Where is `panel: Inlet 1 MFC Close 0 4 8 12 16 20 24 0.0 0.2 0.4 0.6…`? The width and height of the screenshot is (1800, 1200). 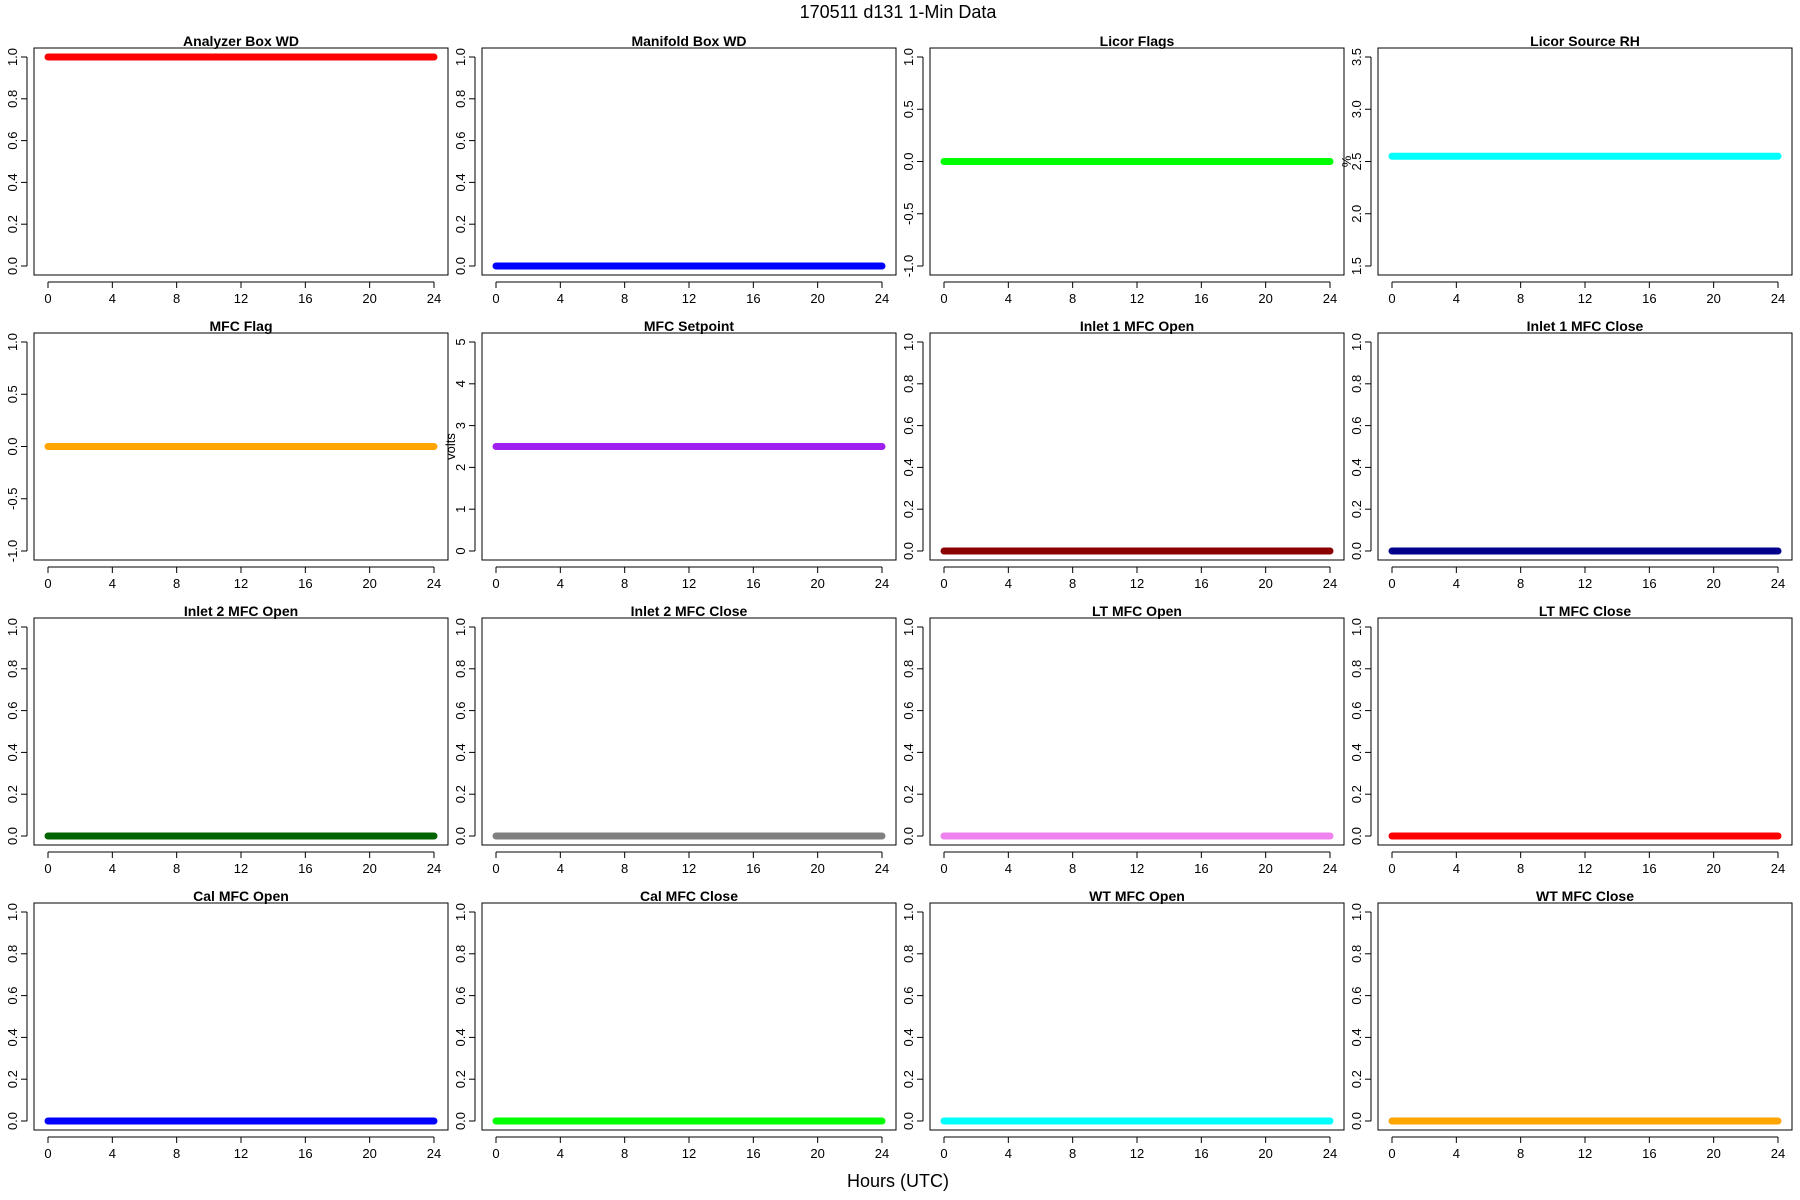
panel: Inlet 1 MFC Close 0 4 8 12 16 20 24 0.0 0.2 0.4 0.6… is located at coordinates (1571, 454).